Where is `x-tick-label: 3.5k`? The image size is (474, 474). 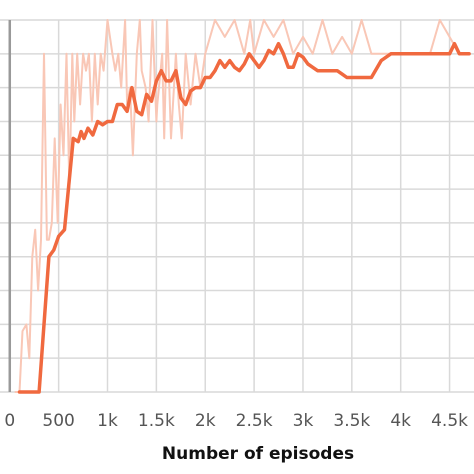
x-tick-label: 3.5k is located at coordinates (351, 421).